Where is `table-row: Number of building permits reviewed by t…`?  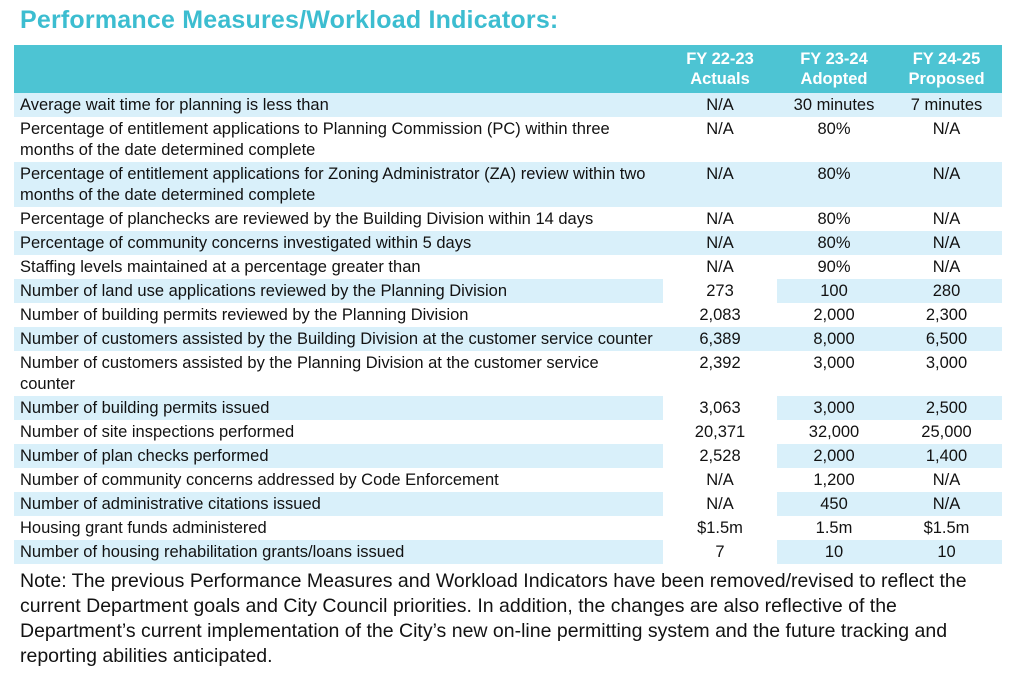
table-row: Number of building permits reviewed by t… is located at coordinates (508, 315).